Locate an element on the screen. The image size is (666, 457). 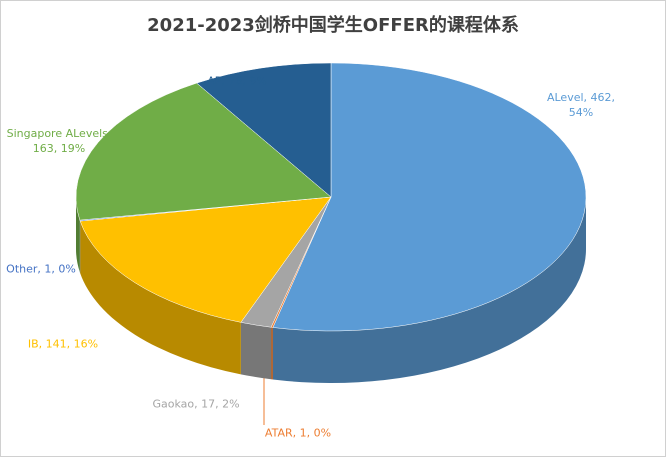
data-label: IB, 141, 16% is located at coordinates (63, 344).